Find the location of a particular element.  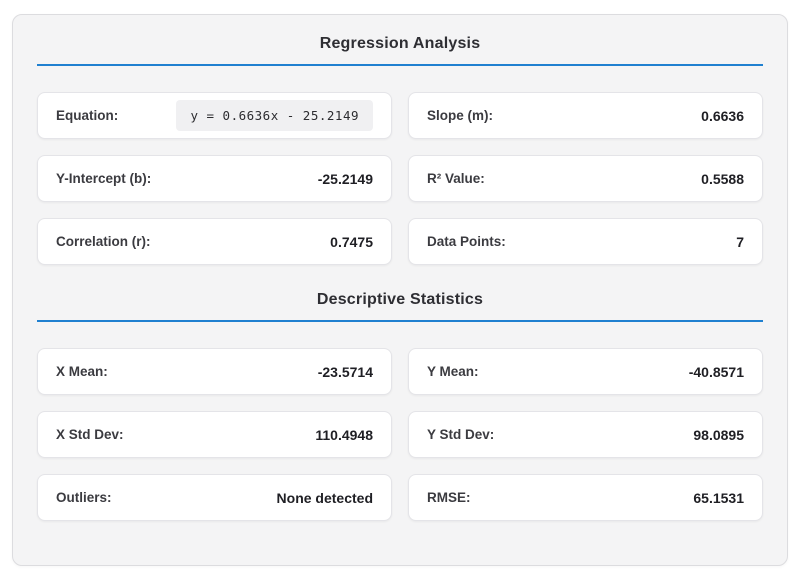

stat-label: Slope (m): is located at coordinates (460, 115).